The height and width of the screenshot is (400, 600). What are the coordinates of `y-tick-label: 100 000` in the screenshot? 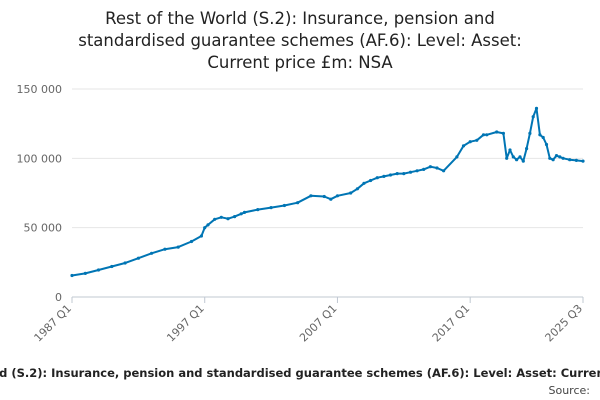 It's located at (40, 158).